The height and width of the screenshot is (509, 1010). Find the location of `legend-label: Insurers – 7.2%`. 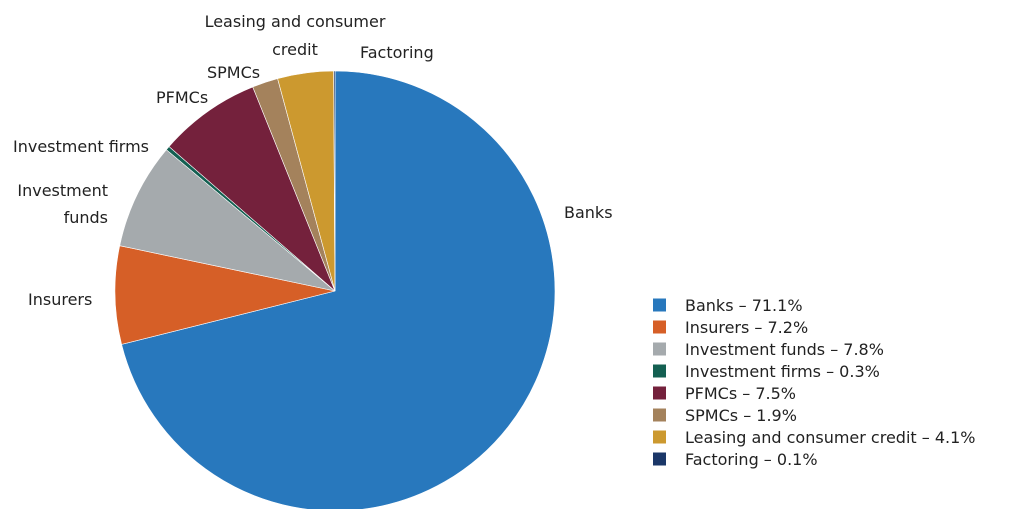

legend-label: Insurers – 7.2% is located at coordinates (746, 327).